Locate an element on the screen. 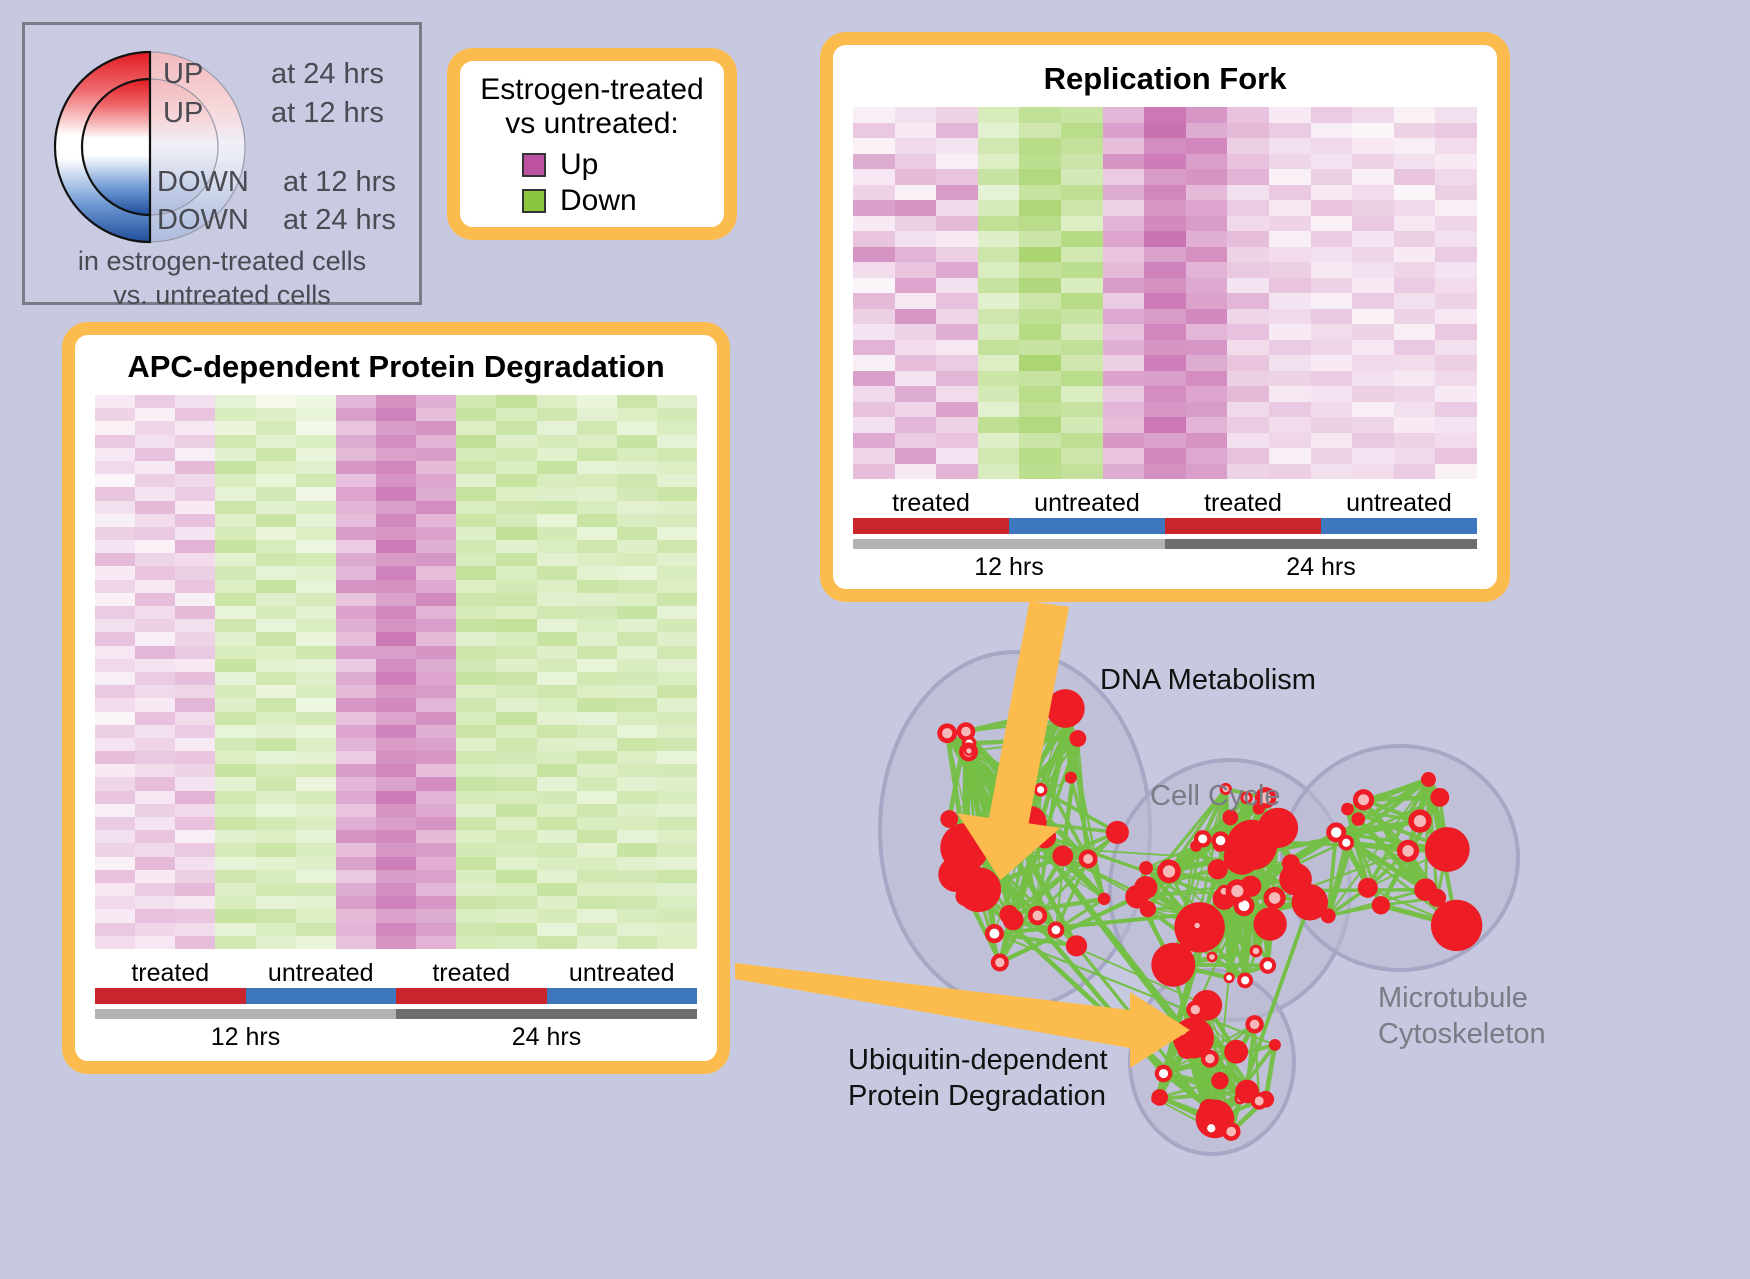 The image size is (1750, 1279). legend-items: Up Down is located at coordinates (592, 183).